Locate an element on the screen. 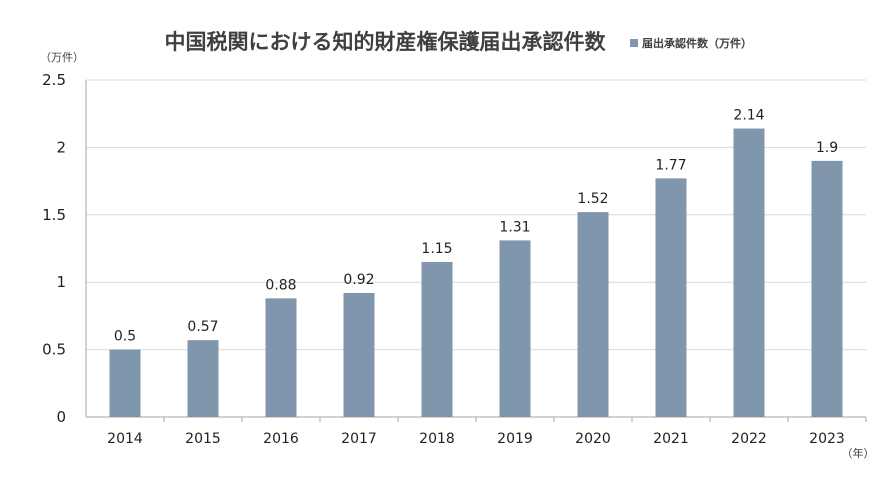 The width and height of the screenshot is (889, 483). y-tick-label: 2 is located at coordinates (61, 147).